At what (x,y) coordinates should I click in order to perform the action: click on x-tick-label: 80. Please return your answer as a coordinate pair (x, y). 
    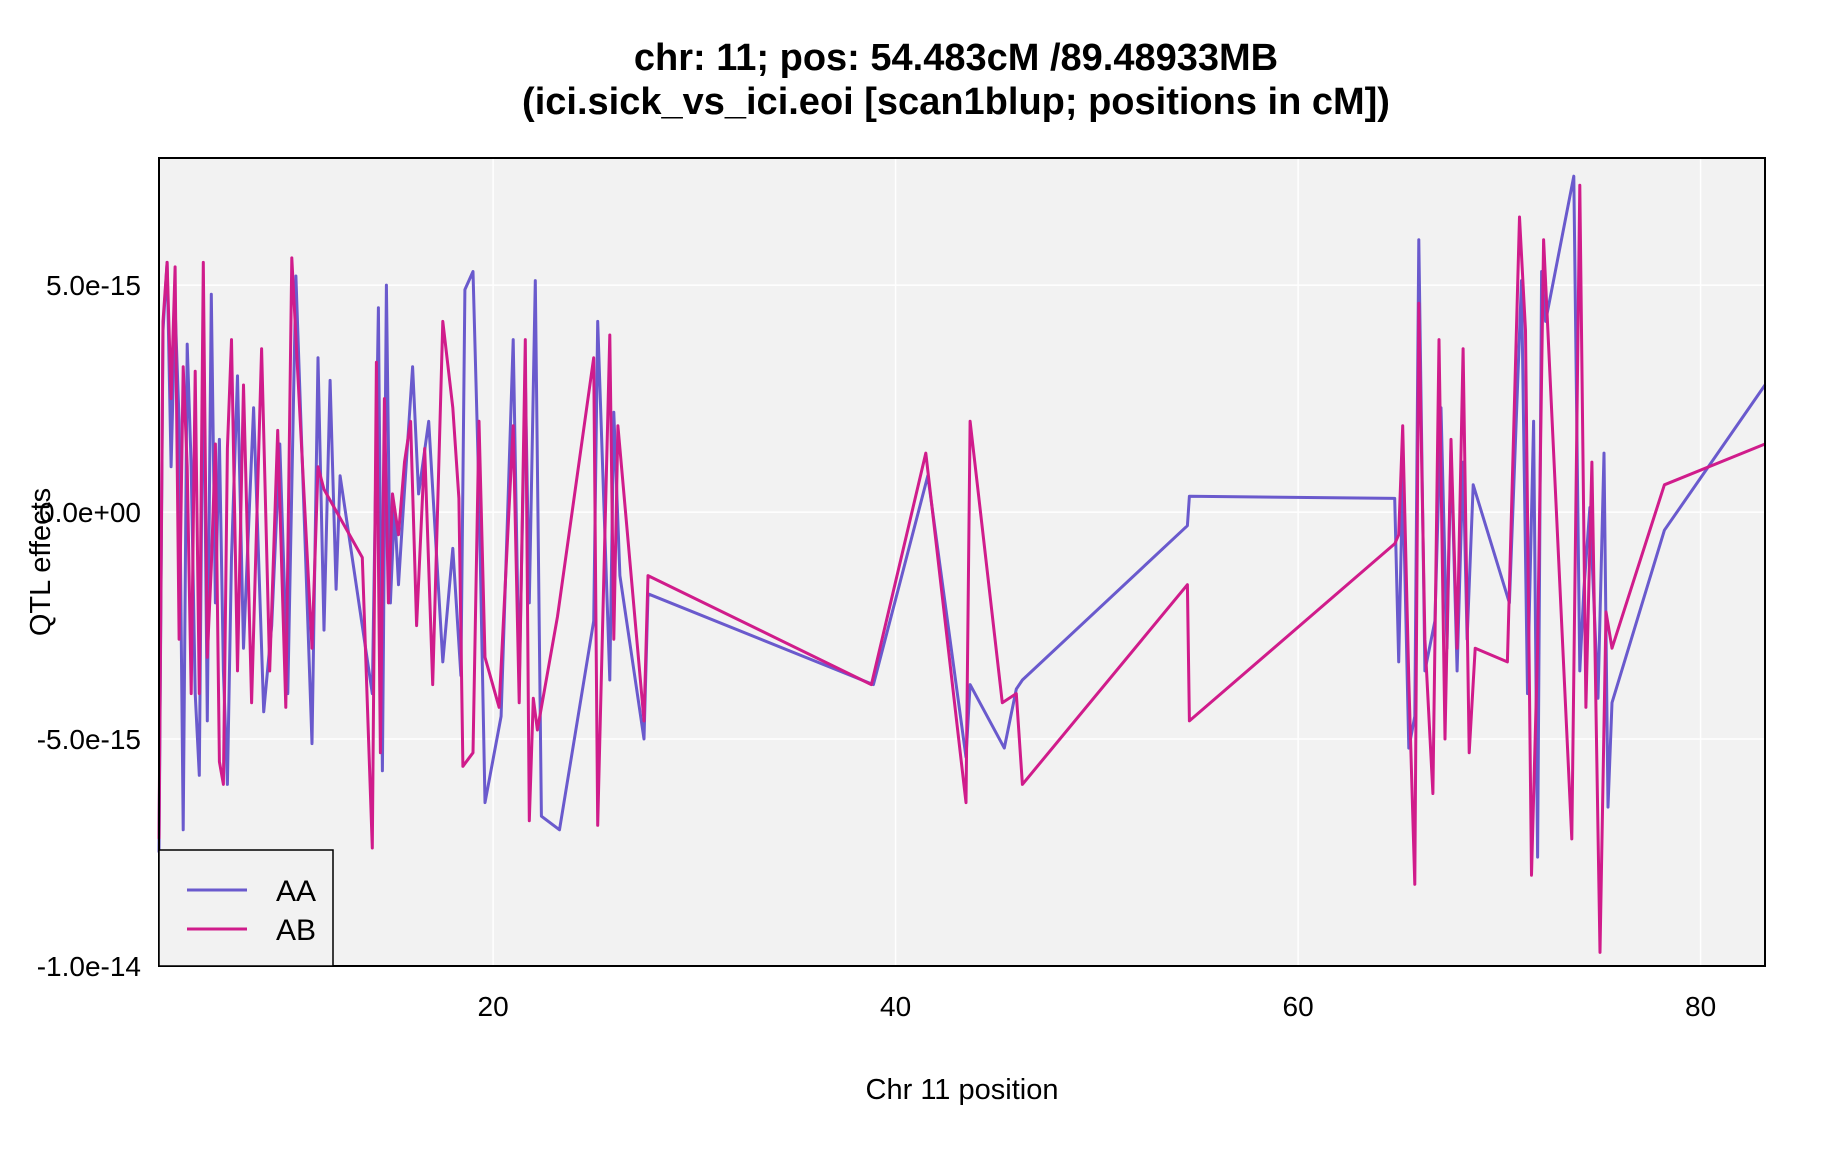
    Looking at the image, I should click on (1700, 1006).